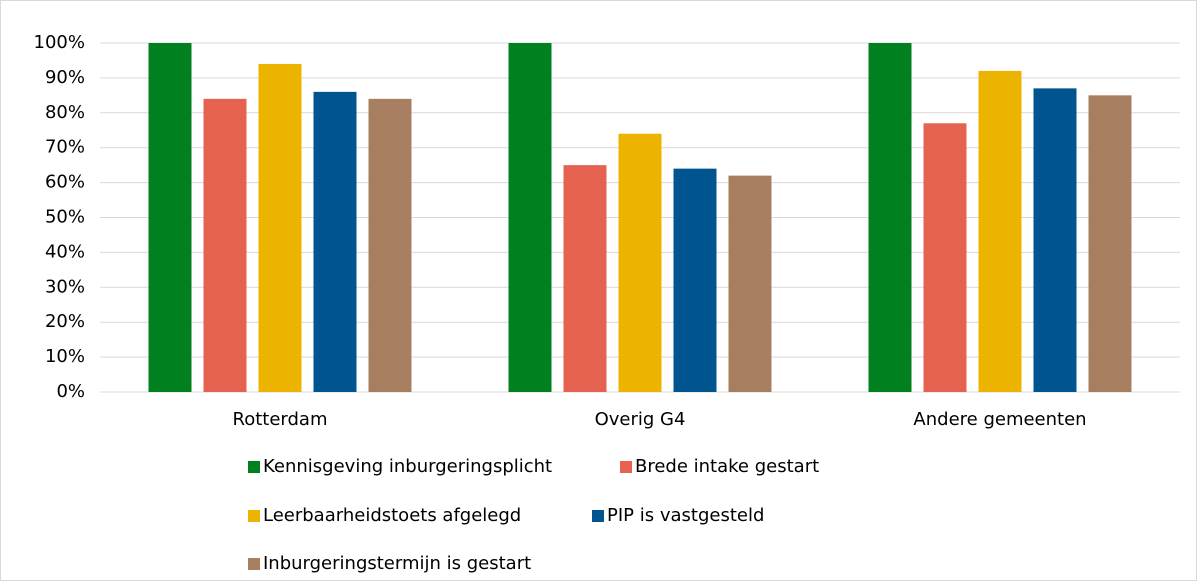  What do you see at coordinates (70, 391) in the screenshot?
I see `y-tick-label: 0%` at bounding box center [70, 391].